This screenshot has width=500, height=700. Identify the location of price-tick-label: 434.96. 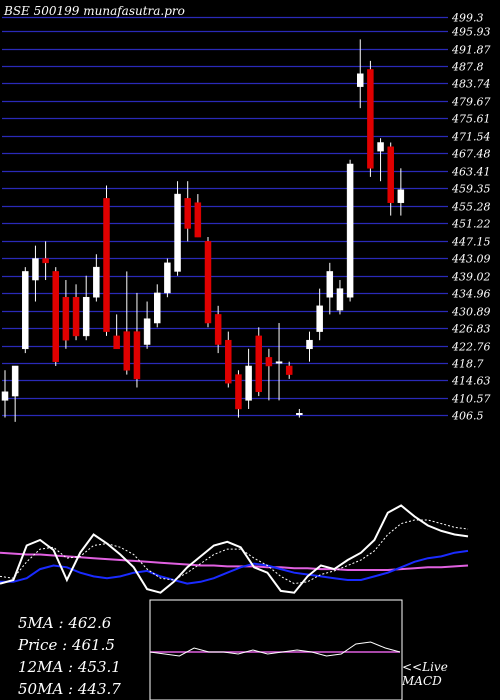
(471, 294).